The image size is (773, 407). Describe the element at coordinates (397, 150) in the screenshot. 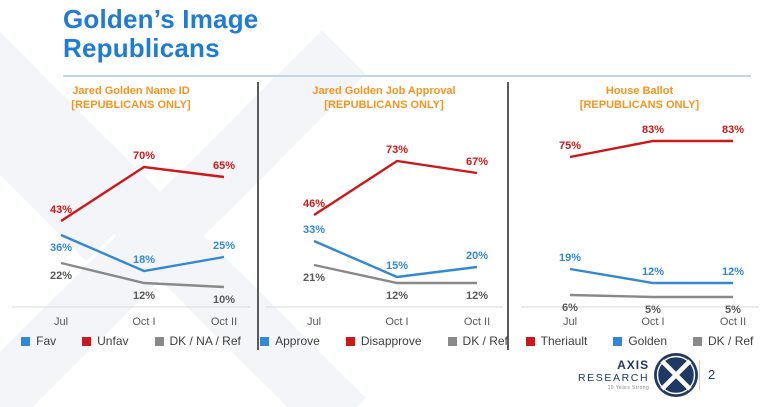

I see `data-label: 73%` at that location.